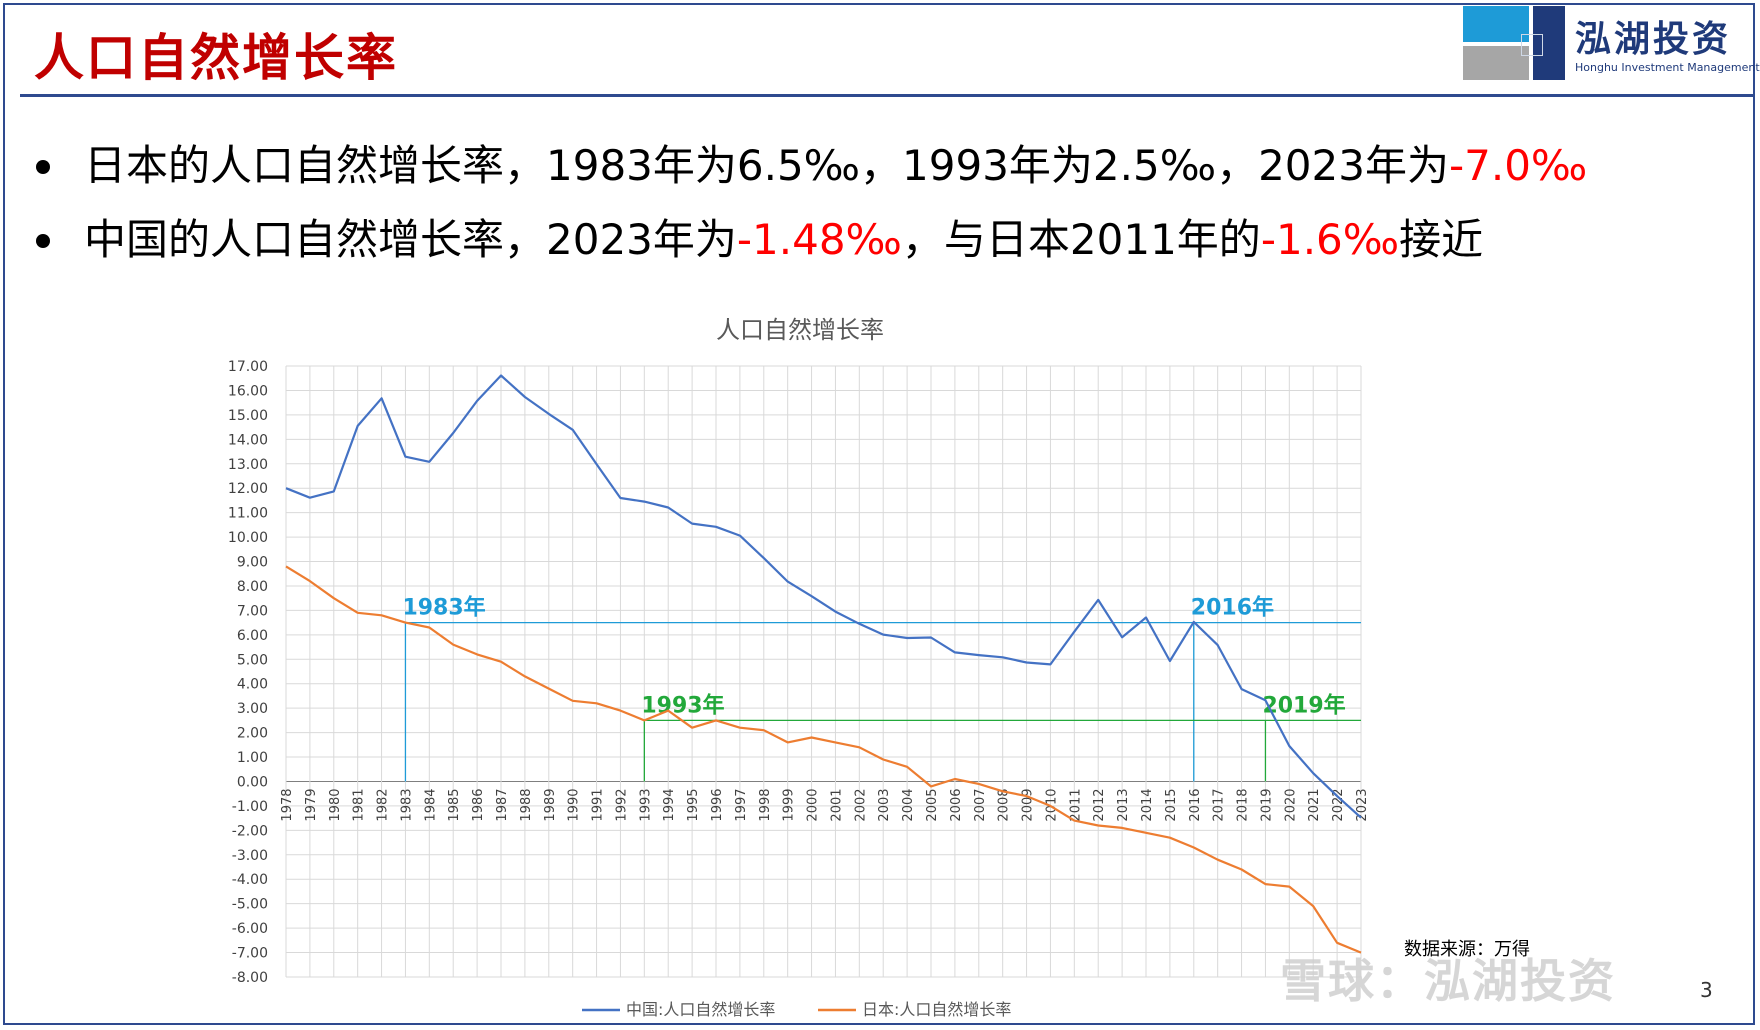 The image size is (1760, 1030). What do you see at coordinates (248, 367) in the screenshot?
I see `y-tick-label: 17.00` at bounding box center [248, 367].